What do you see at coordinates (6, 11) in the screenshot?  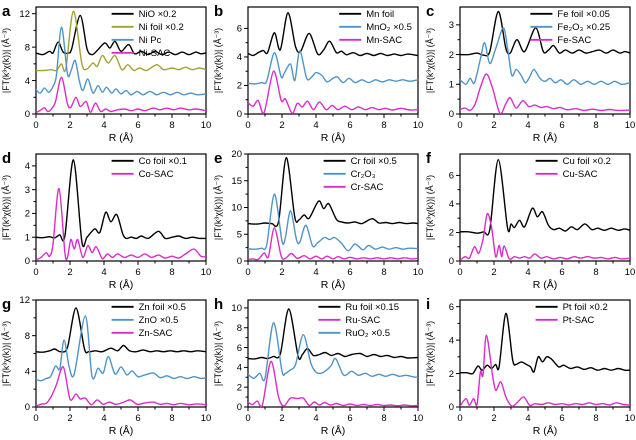 I see `panel-letter-a: a` at bounding box center [6, 11].